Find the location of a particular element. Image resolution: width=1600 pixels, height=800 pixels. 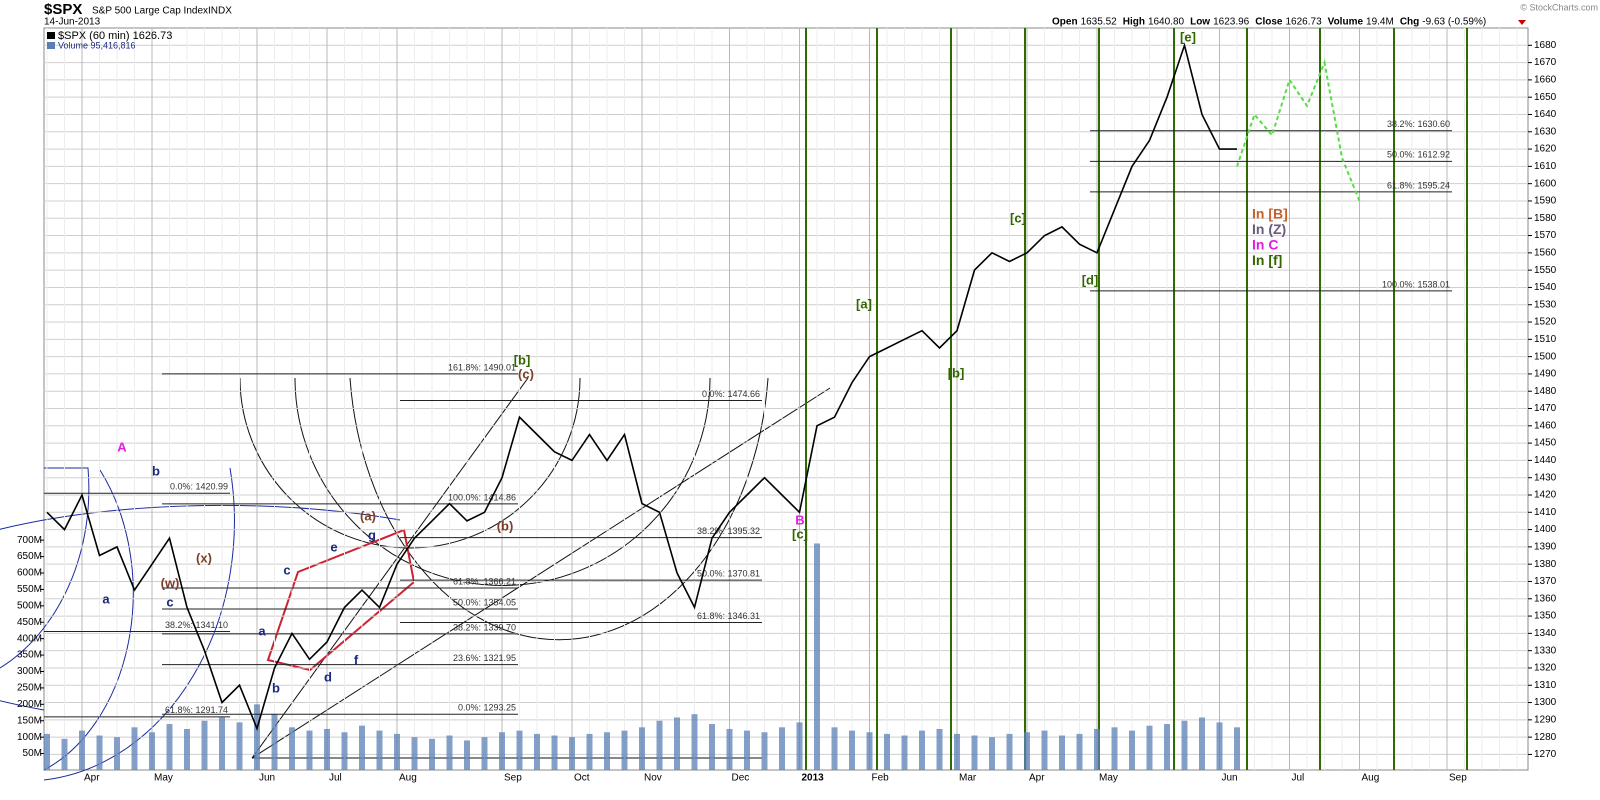

stat-value: 1640.80 is located at coordinates (1166, 22).